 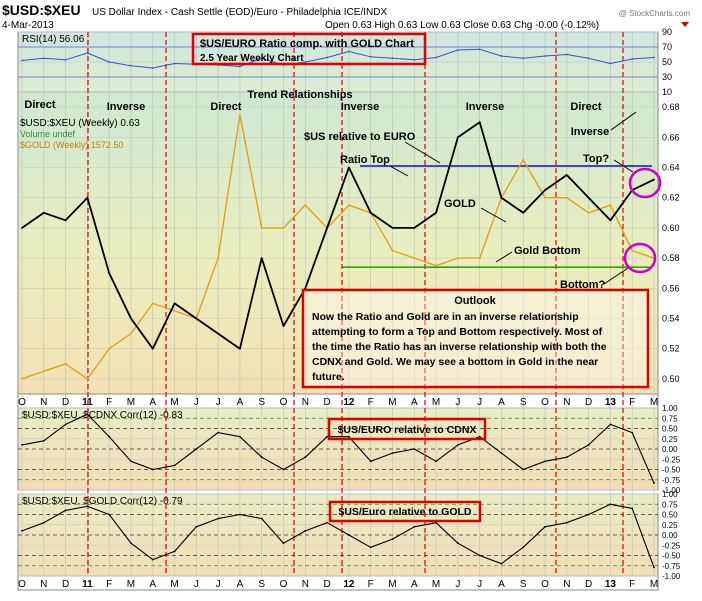 I want to click on gold-corr-box, so click(x=405, y=511).